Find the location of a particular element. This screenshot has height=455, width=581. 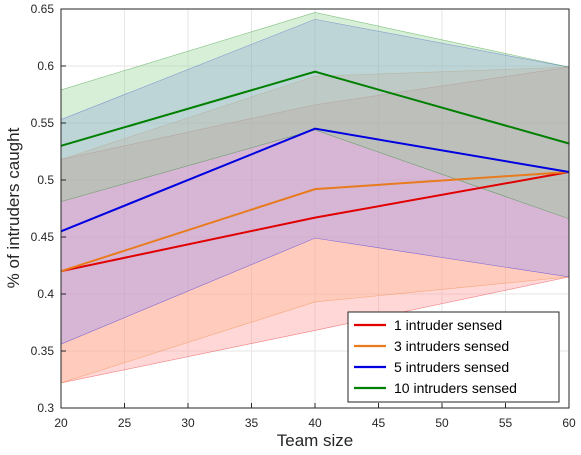

x-tick-label: 50 is located at coordinates (442, 423).